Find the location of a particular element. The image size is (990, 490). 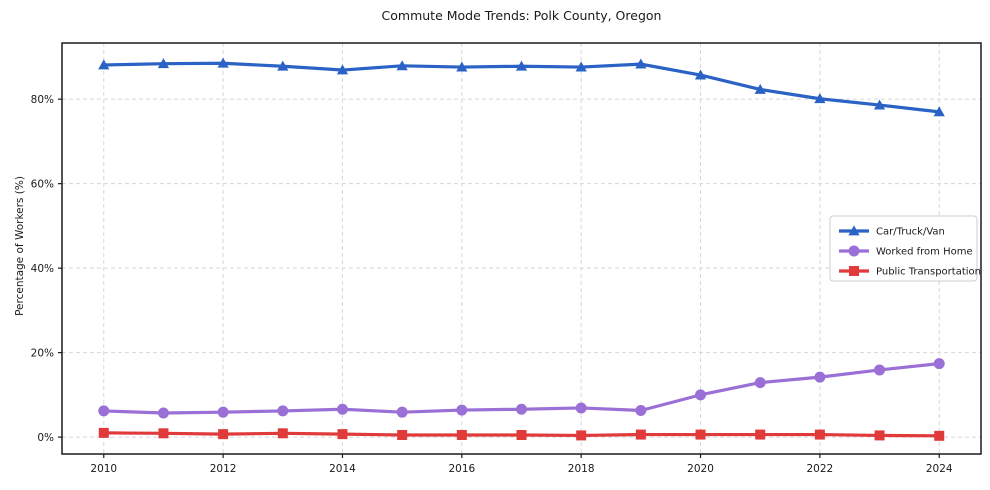

tick-label: 60% is located at coordinates (42, 184).